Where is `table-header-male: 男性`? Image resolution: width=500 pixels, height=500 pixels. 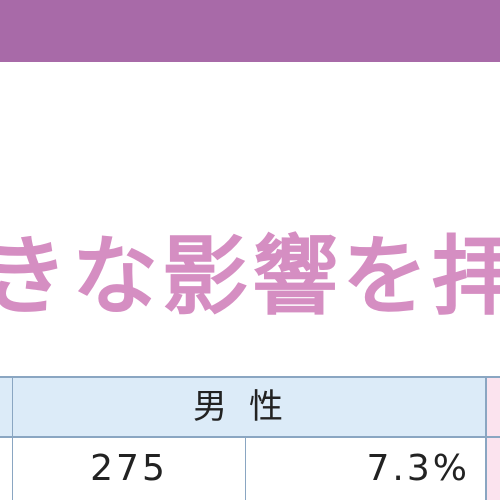 table-header-male: 男性 is located at coordinates (249, 407).